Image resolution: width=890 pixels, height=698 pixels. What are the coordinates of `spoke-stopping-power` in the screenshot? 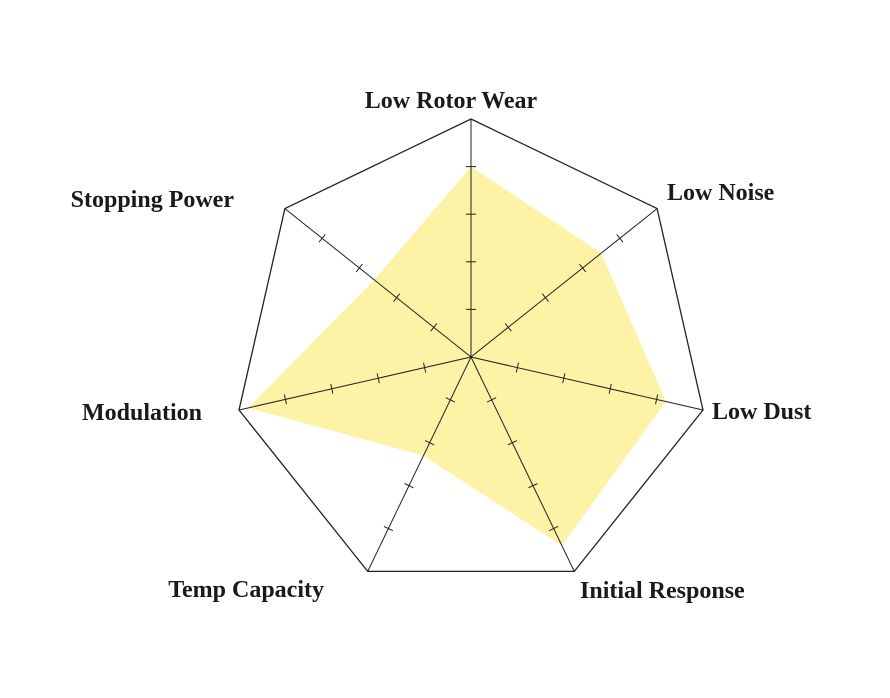 It's located at (378, 283).